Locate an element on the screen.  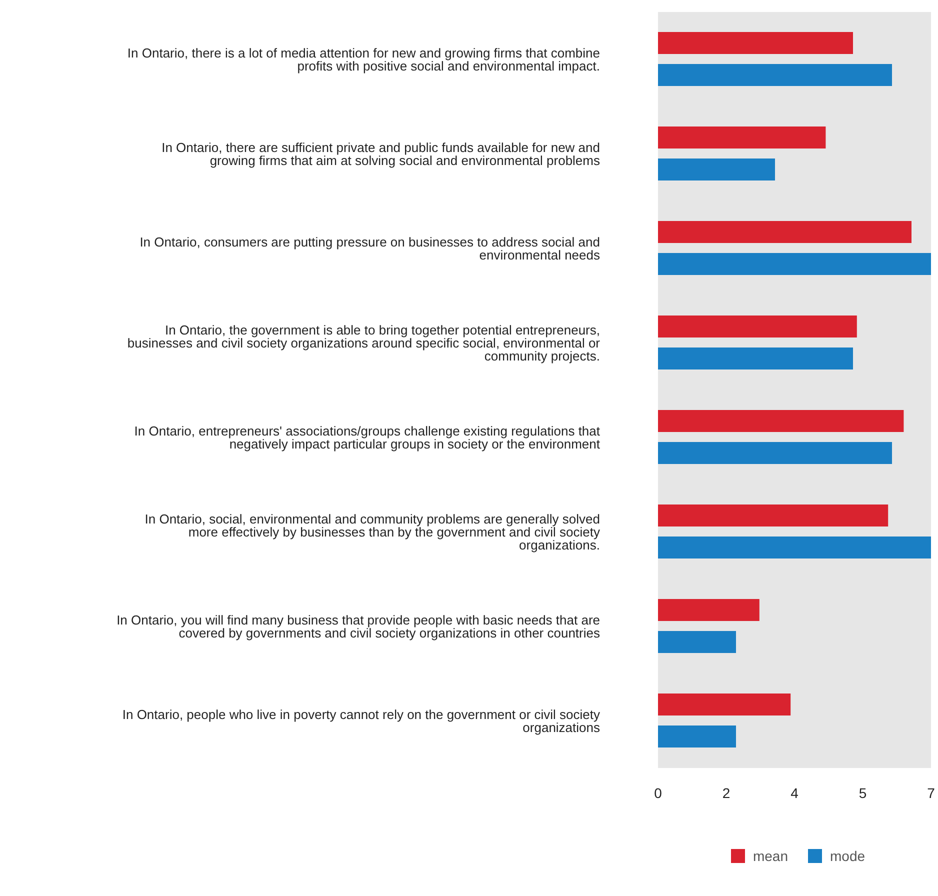
legend-label: mode is located at coordinates (848, 856).